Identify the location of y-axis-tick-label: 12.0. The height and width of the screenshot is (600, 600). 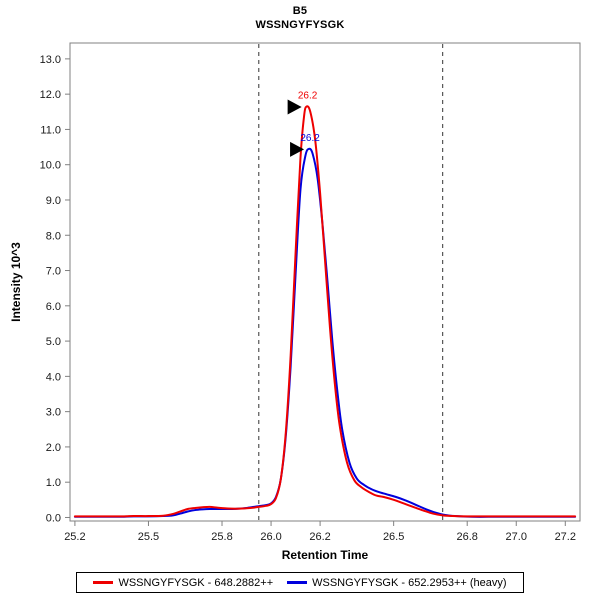
(50, 95).